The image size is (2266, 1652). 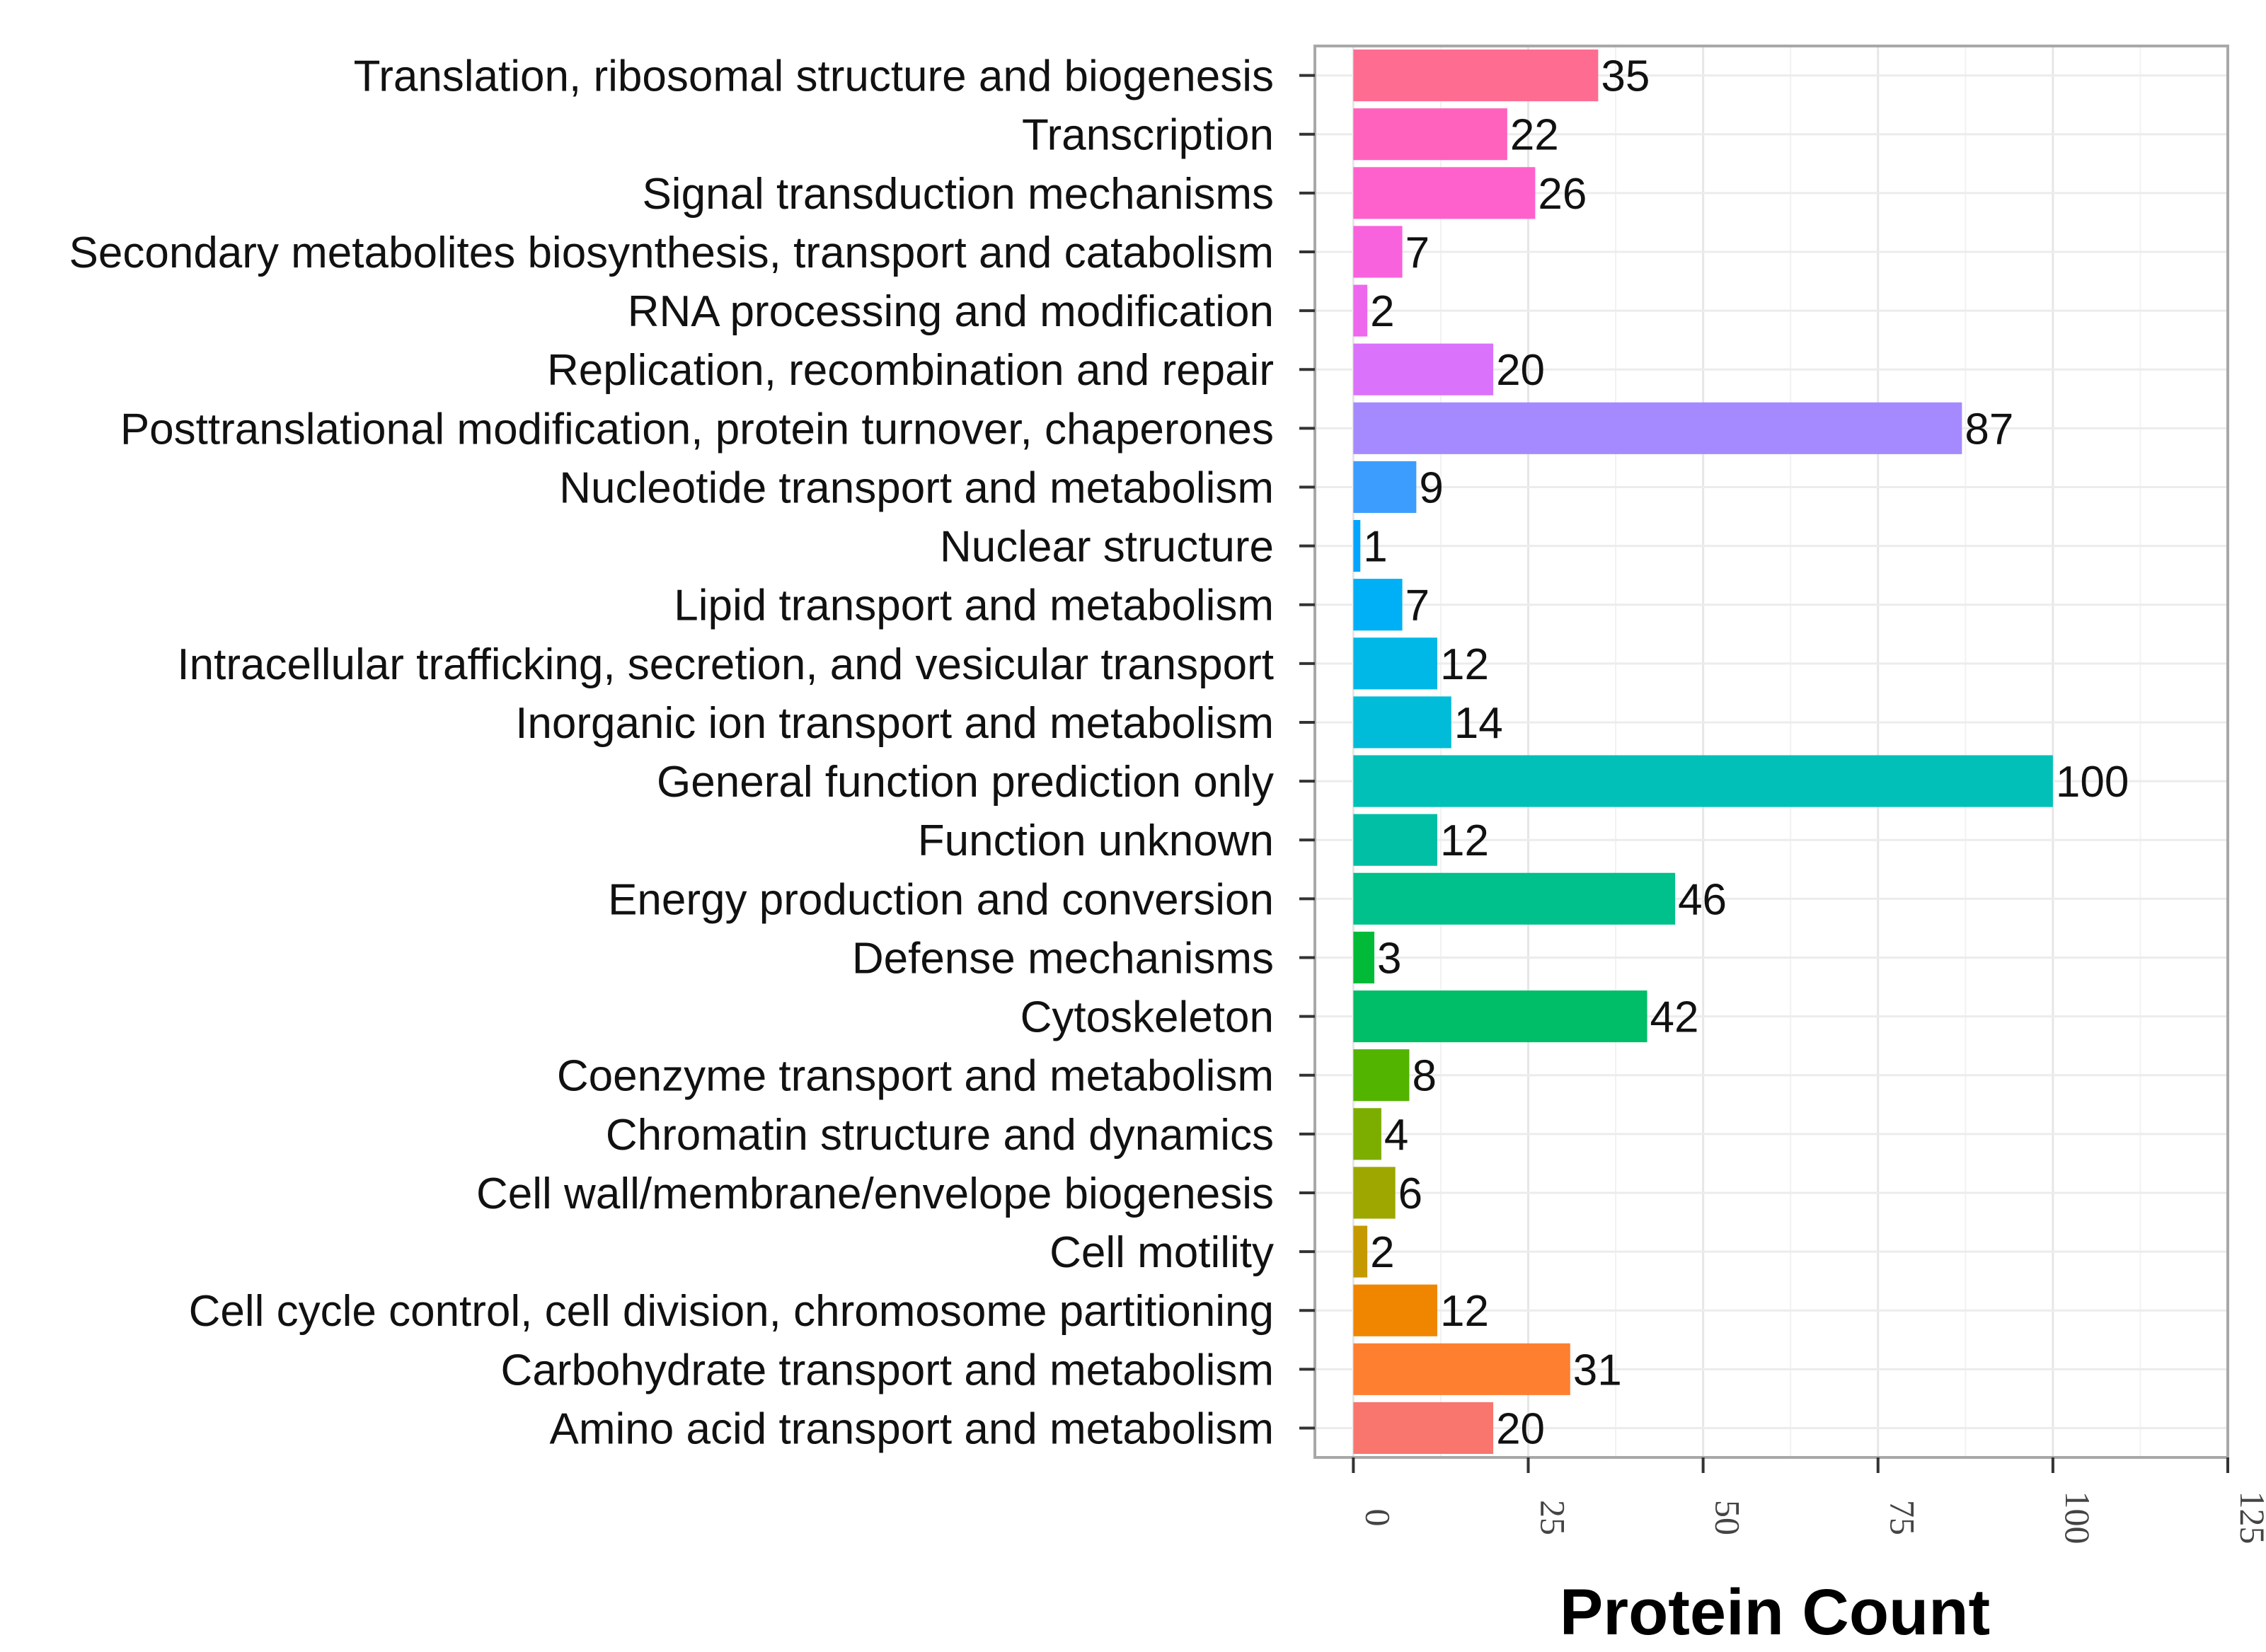 What do you see at coordinates (1424, 1076) in the screenshot?
I see `value-label: 8` at bounding box center [1424, 1076].